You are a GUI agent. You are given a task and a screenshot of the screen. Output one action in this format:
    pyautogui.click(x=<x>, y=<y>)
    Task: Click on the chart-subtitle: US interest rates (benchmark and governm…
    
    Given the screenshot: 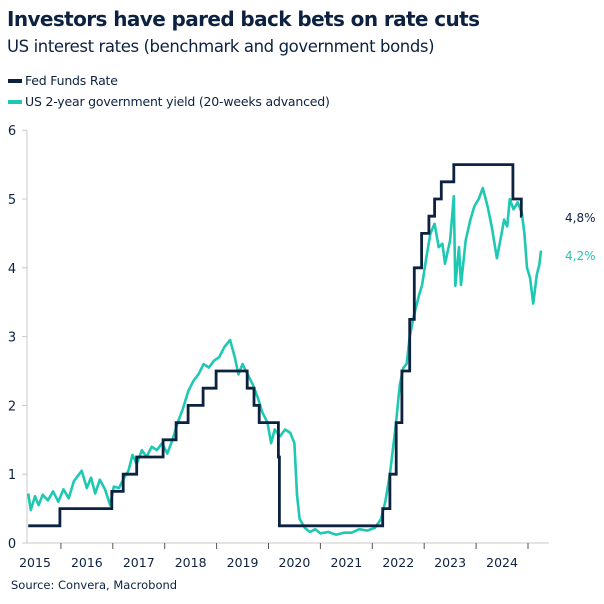 What is the action you would take?
    pyautogui.click(x=221, y=46)
    